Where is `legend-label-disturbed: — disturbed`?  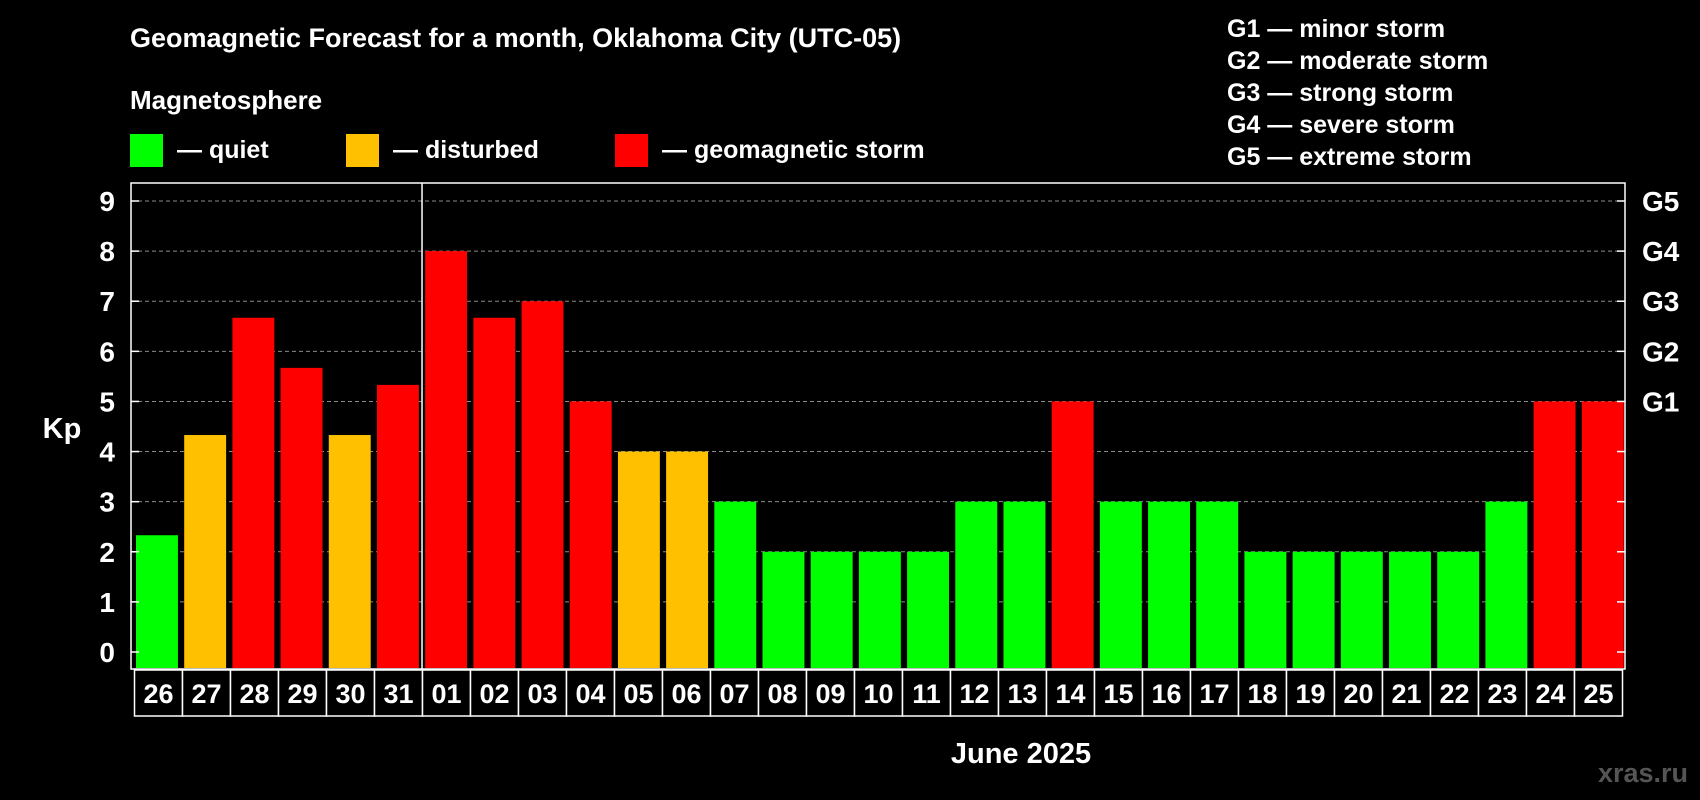
legend-label-disturbed: — disturbed is located at coordinates (466, 150).